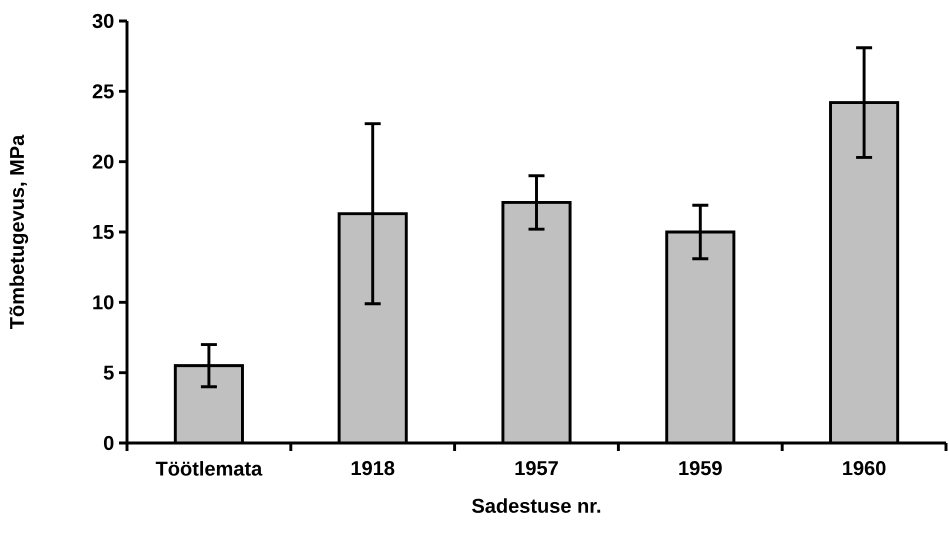 The width and height of the screenshot is (949, 539). What do you see at coordinates (209, 468) in the screenshot?
I see `x-tick-label: Töötlemata` at bounding box center [209, 468].